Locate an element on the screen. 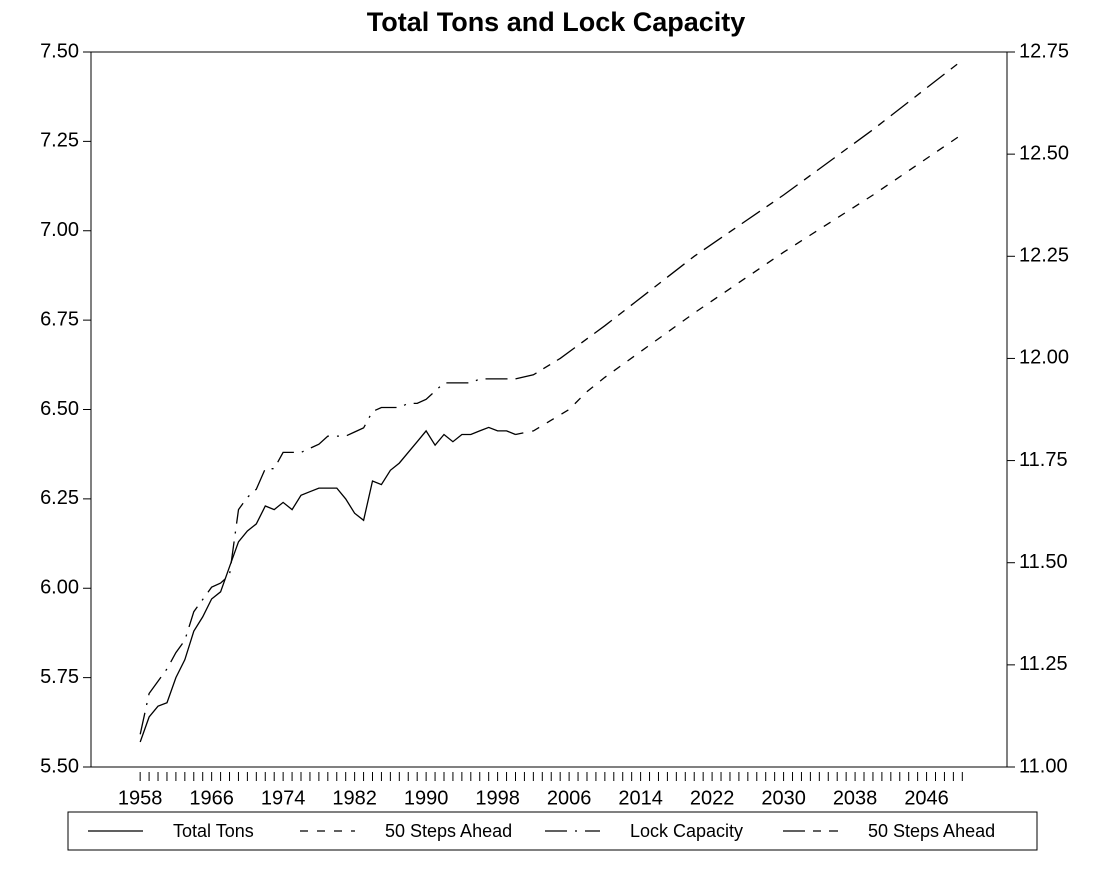 This screenshot has width=1107, height=871. x-tick-label: 1966 is located at coordinates (211, 798).